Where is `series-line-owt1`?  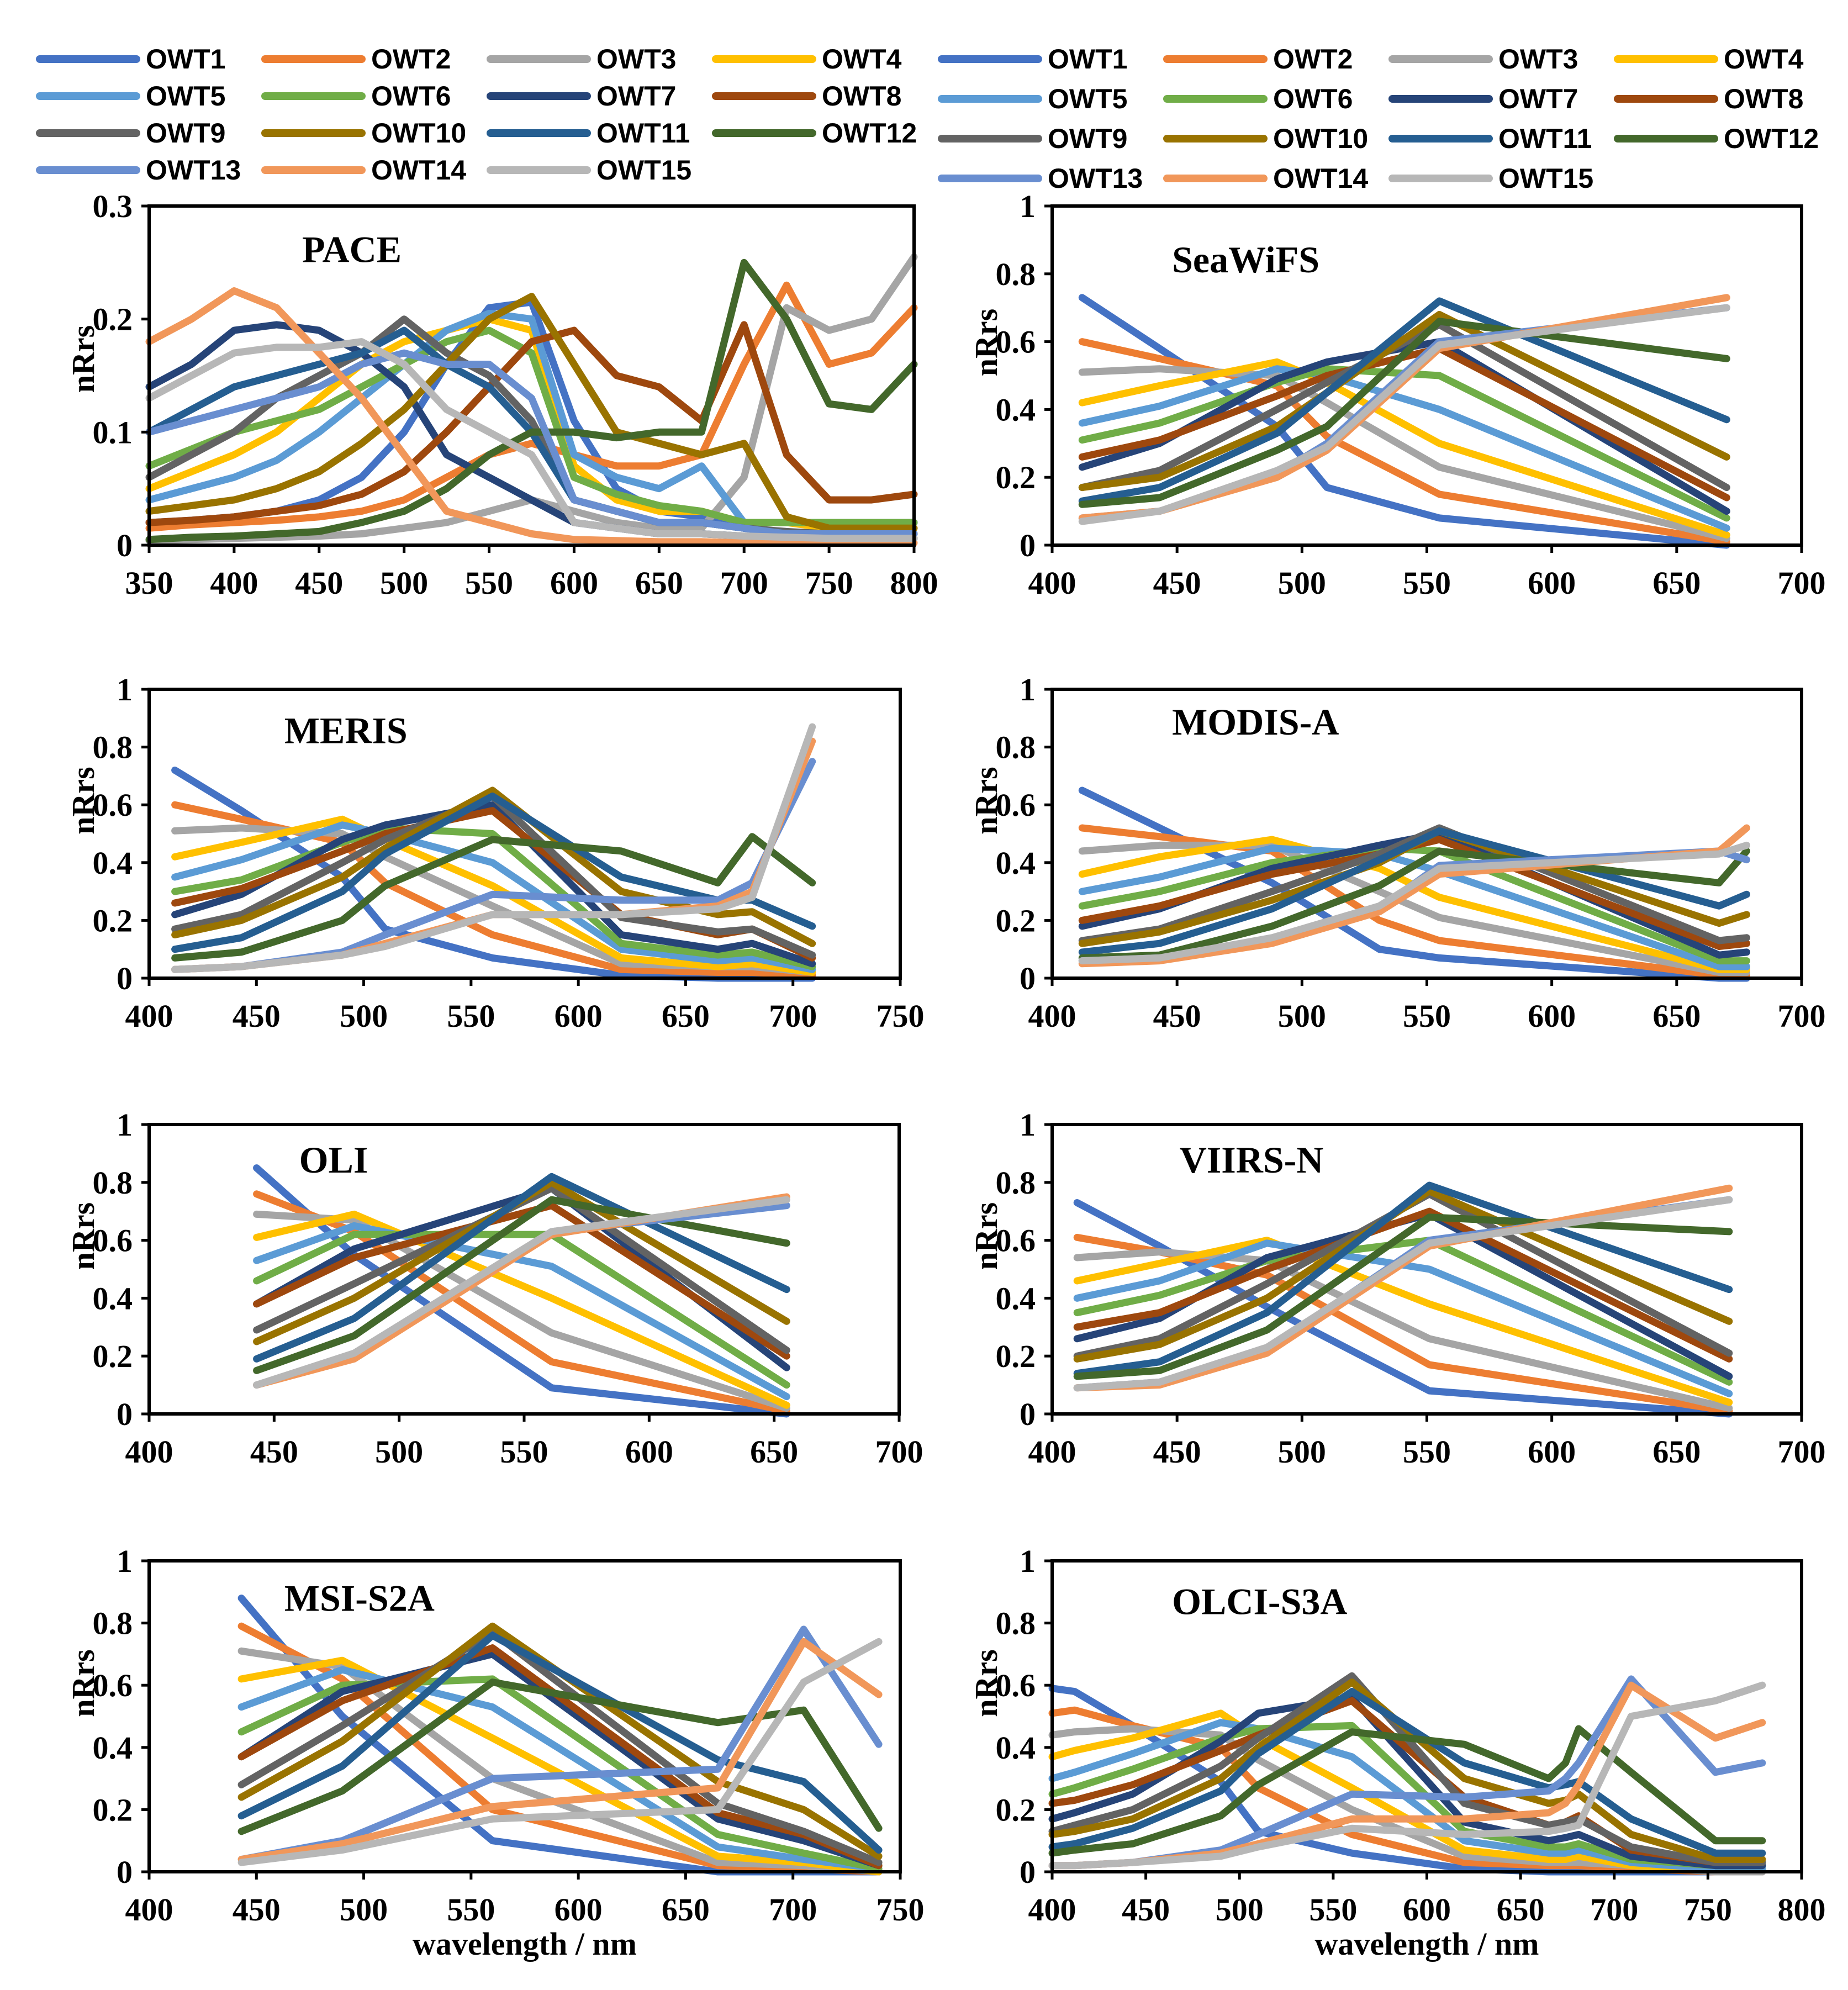 series-line-owt1 is located at coordinates (1403, 1308).